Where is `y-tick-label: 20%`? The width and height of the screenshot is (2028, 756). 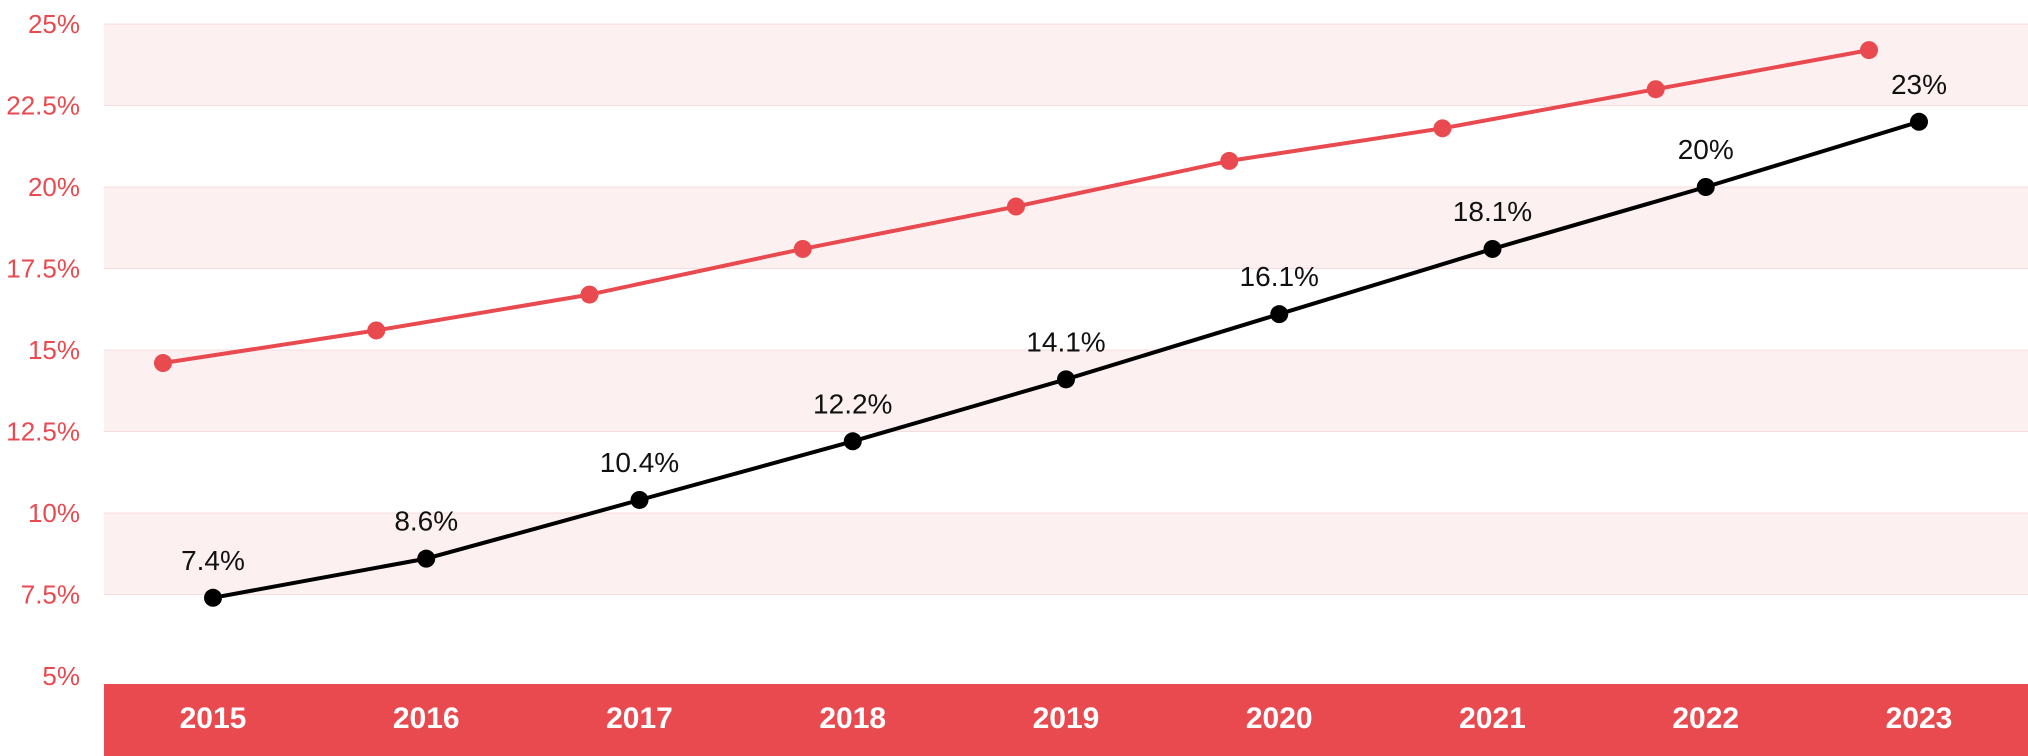
y-tick-label: 20% is located at coordinates (54, 187).